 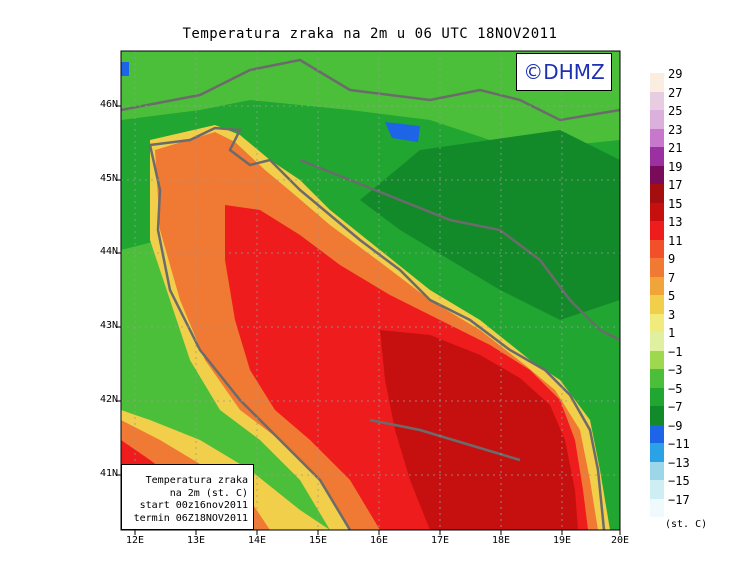 What do you see at coordinates (208, 493) in the screenshot?
I see `info-line-2: na 2m (st. C)` at bounding box center [208, 493].